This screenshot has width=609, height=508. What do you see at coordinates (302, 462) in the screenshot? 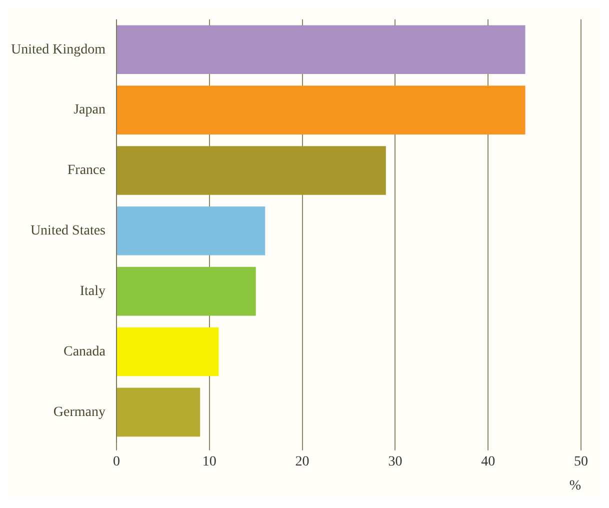
I see `x-tick-label: 20` at bounding box center [302, 462].